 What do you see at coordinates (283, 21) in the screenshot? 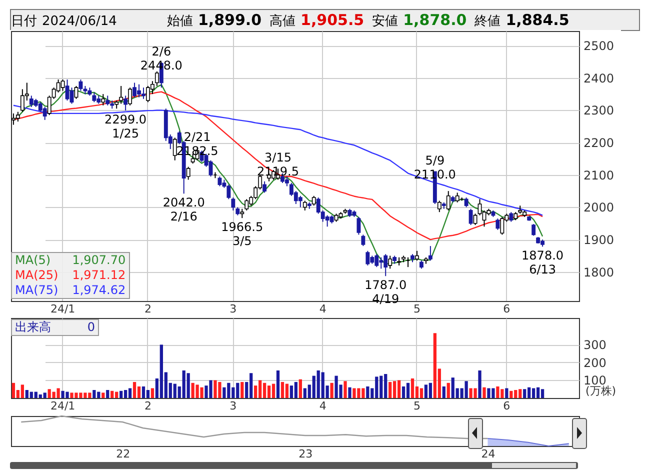
I see `text: 高値` at bounding box center [283, 21].